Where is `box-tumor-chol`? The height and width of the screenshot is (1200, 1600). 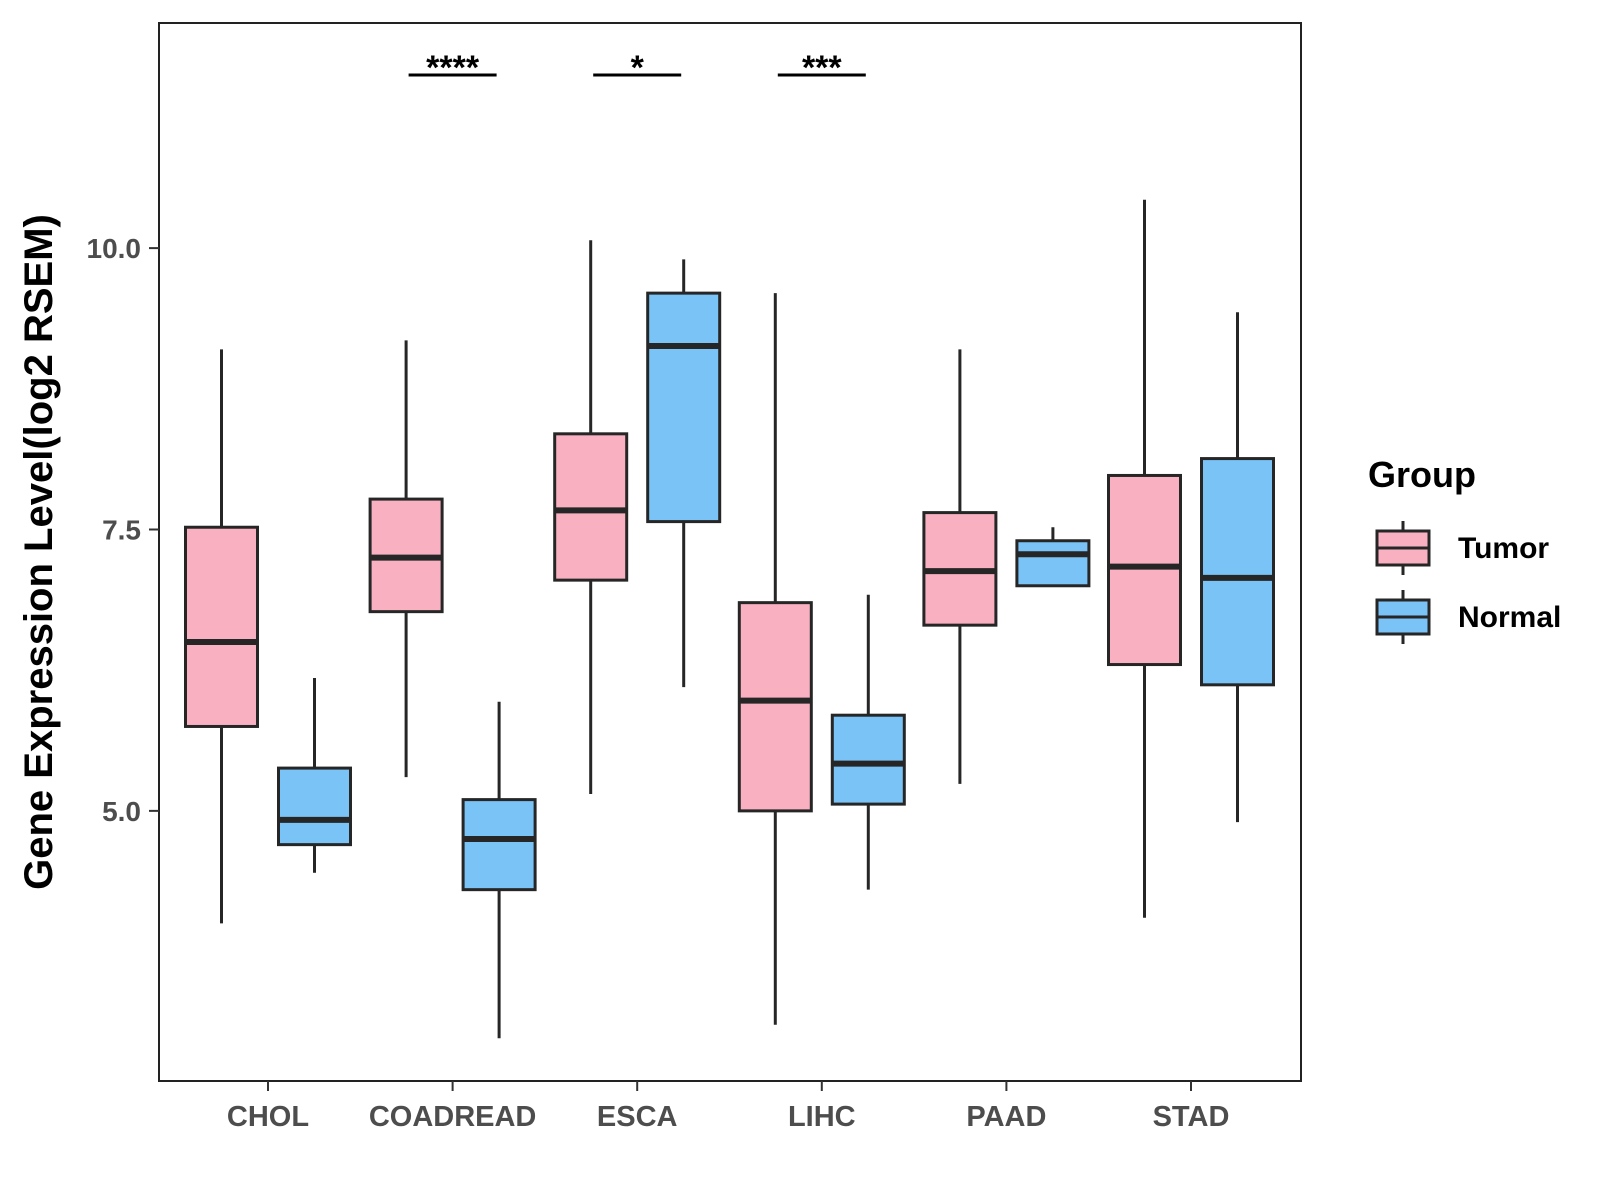
box-tumor-chol is located at coordinates (221, 636).